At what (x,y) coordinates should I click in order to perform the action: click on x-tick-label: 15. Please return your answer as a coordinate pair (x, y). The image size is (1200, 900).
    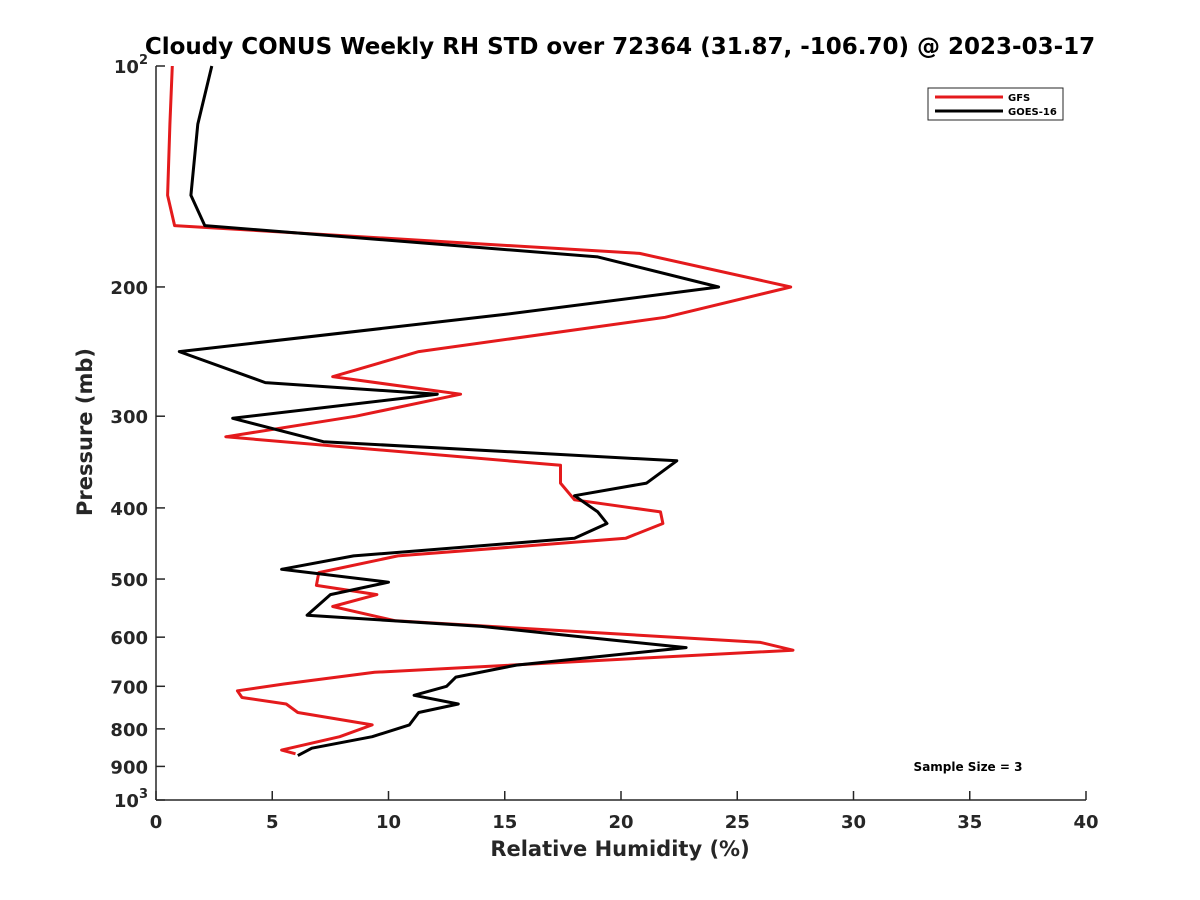
    Looking at the image, I should click on (504, 822).